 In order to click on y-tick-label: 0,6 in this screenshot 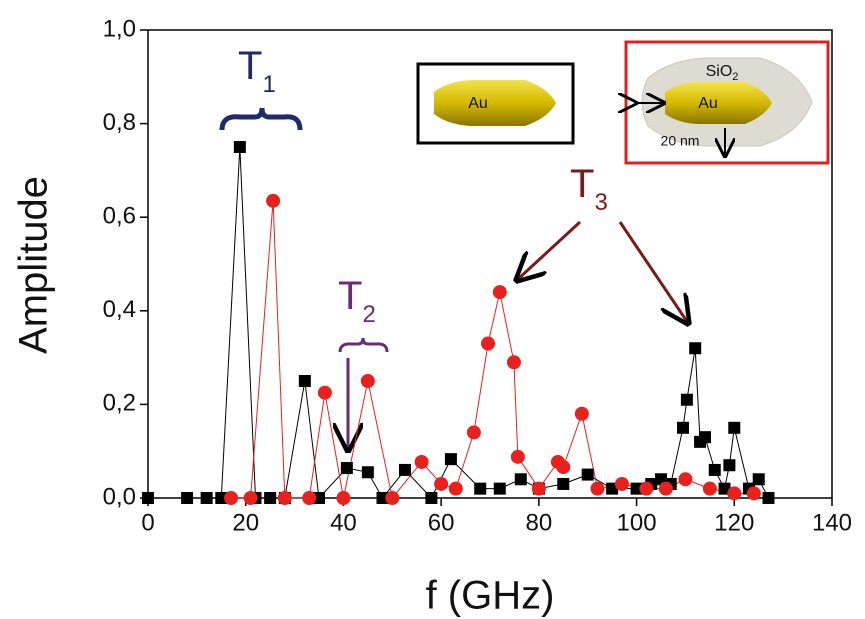, I will do `click(119, 216)`.